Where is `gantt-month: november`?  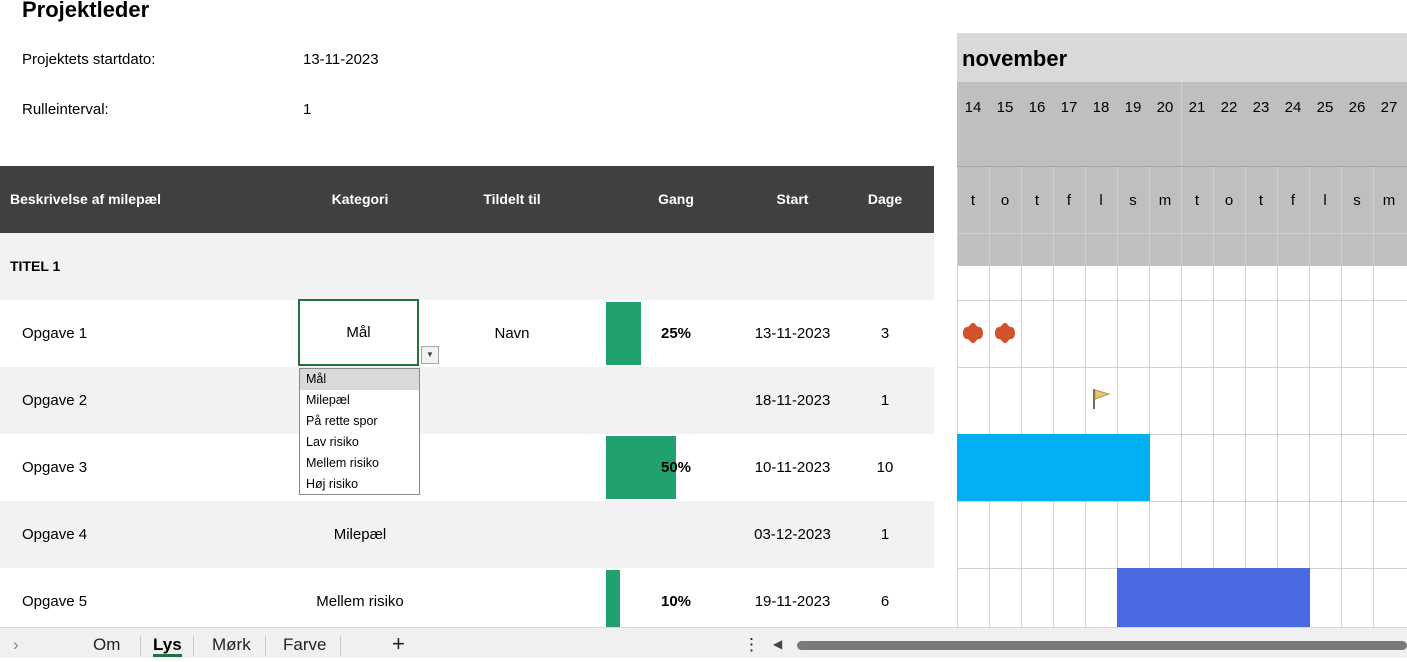
gantt-month: november is located at coordinates (1182, 57).